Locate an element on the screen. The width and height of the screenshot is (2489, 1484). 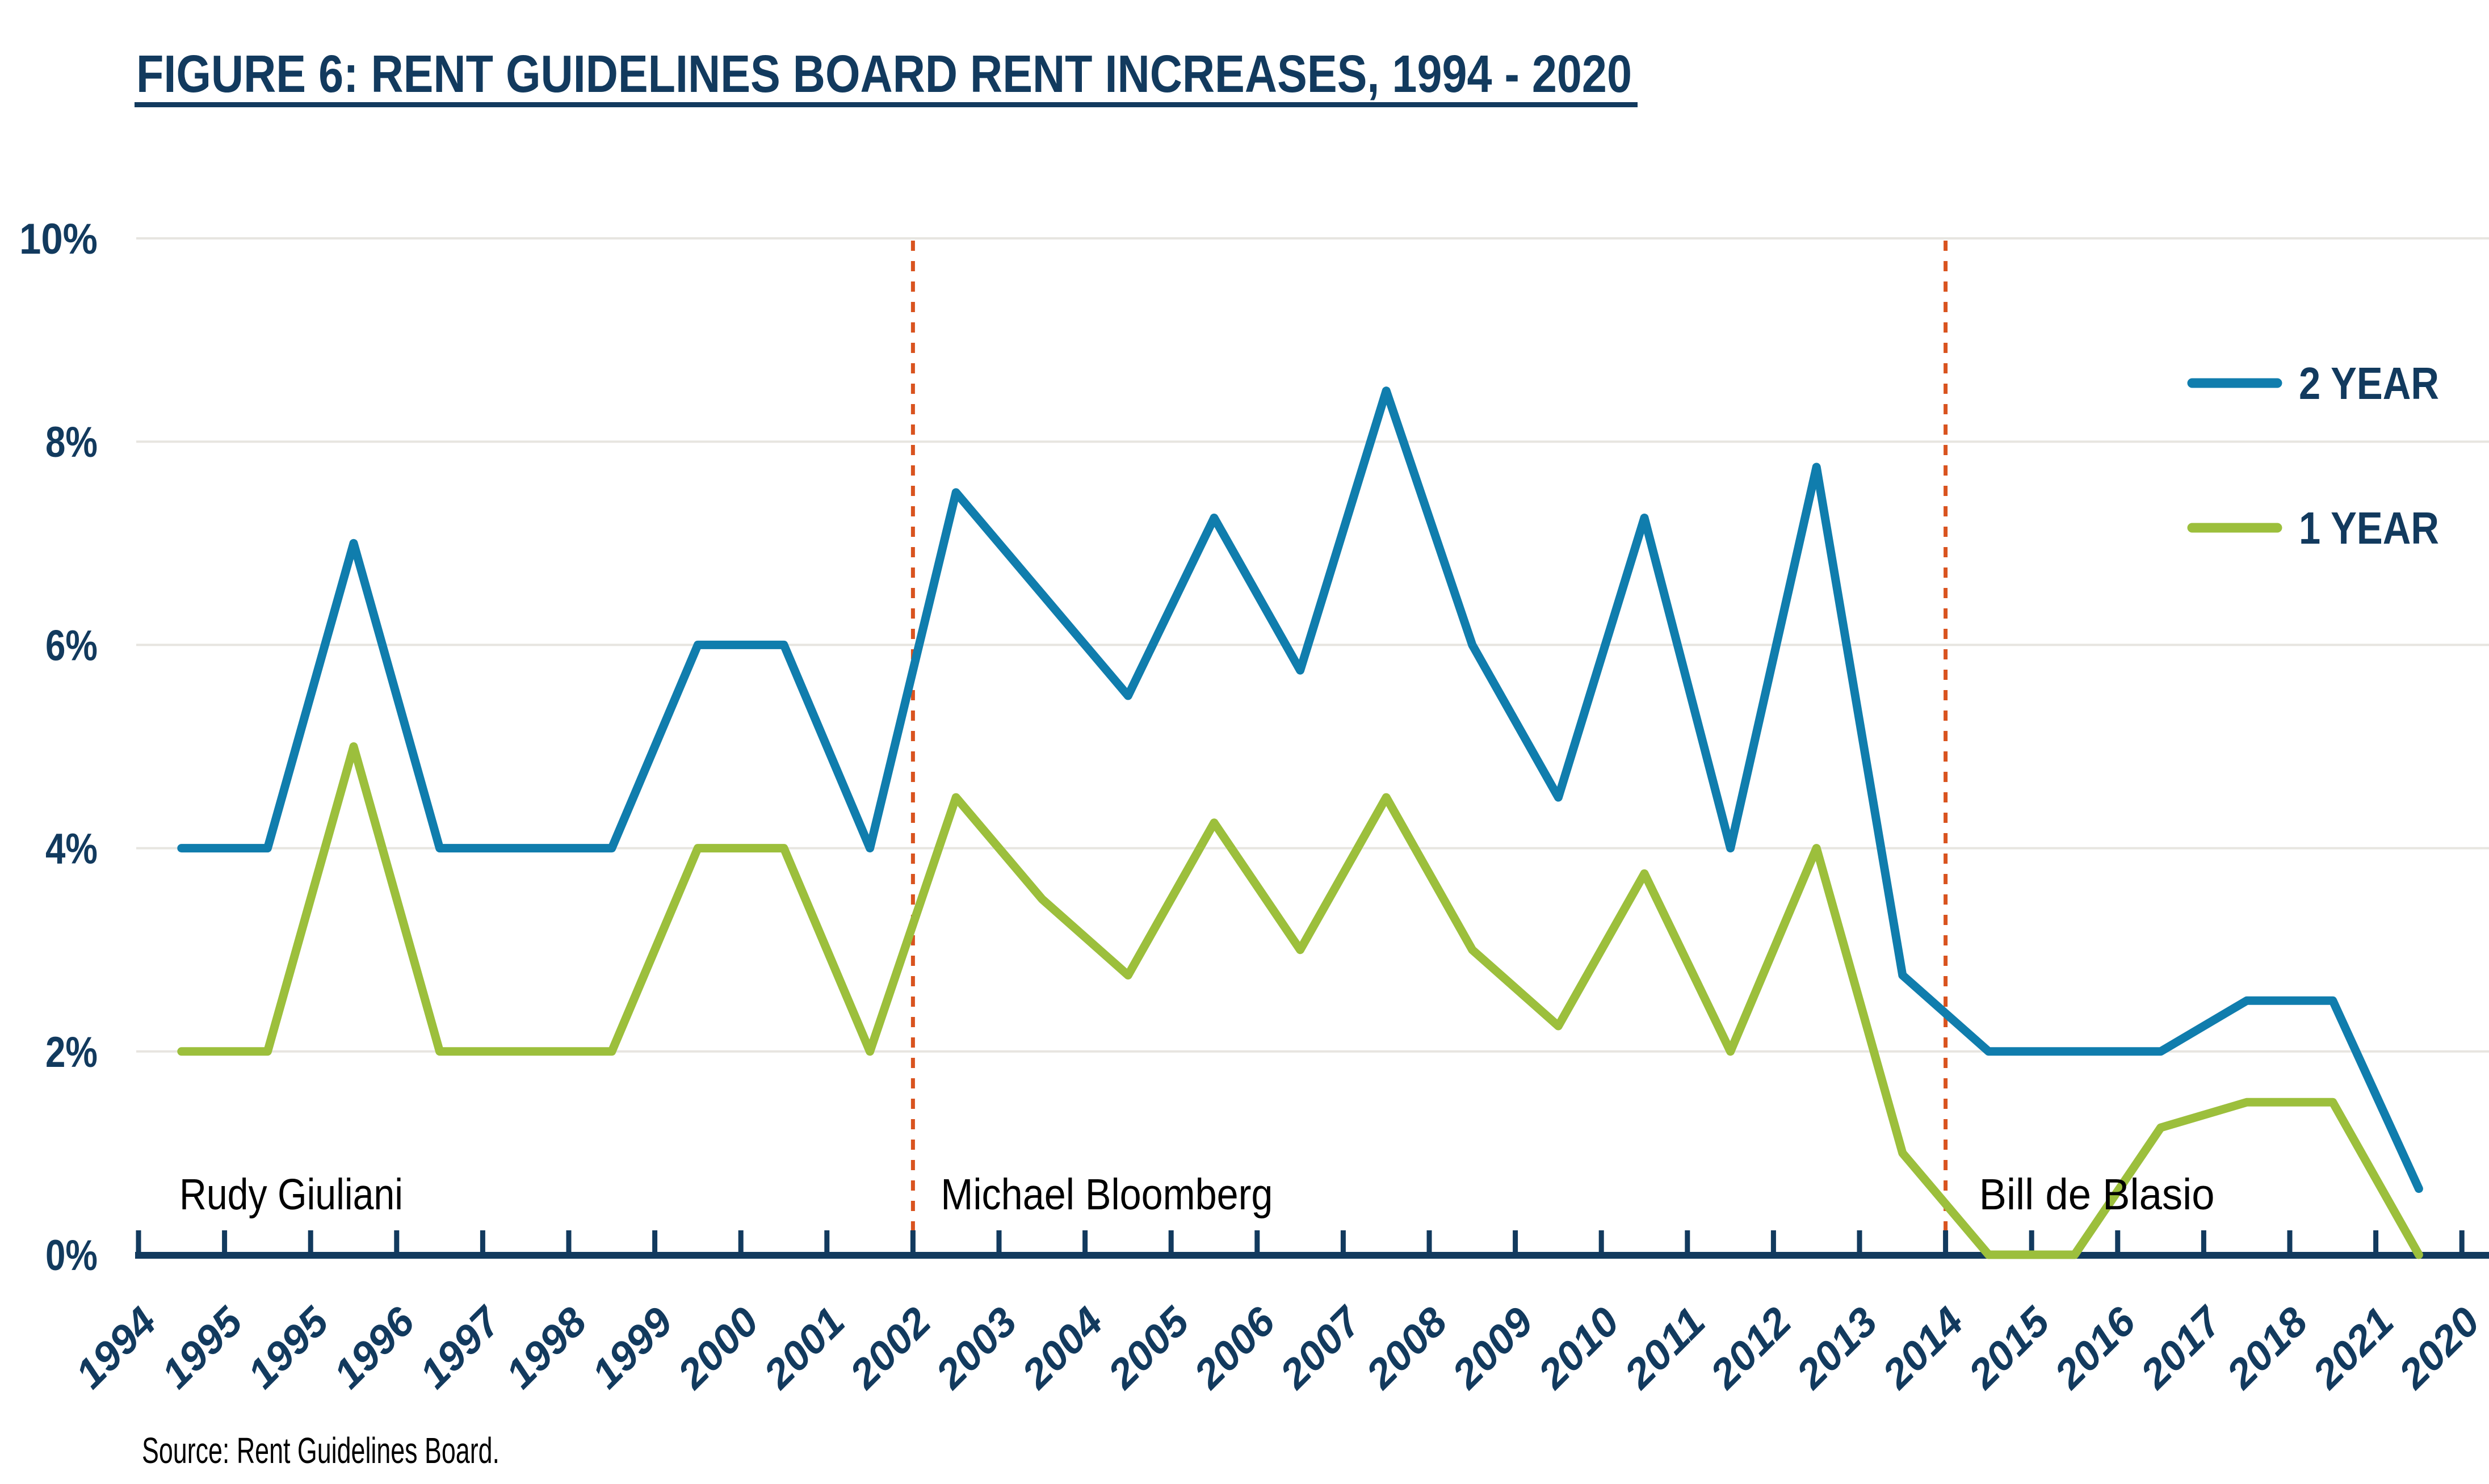
x-tick-label: 1994 is located at coordinates (116, 1348).